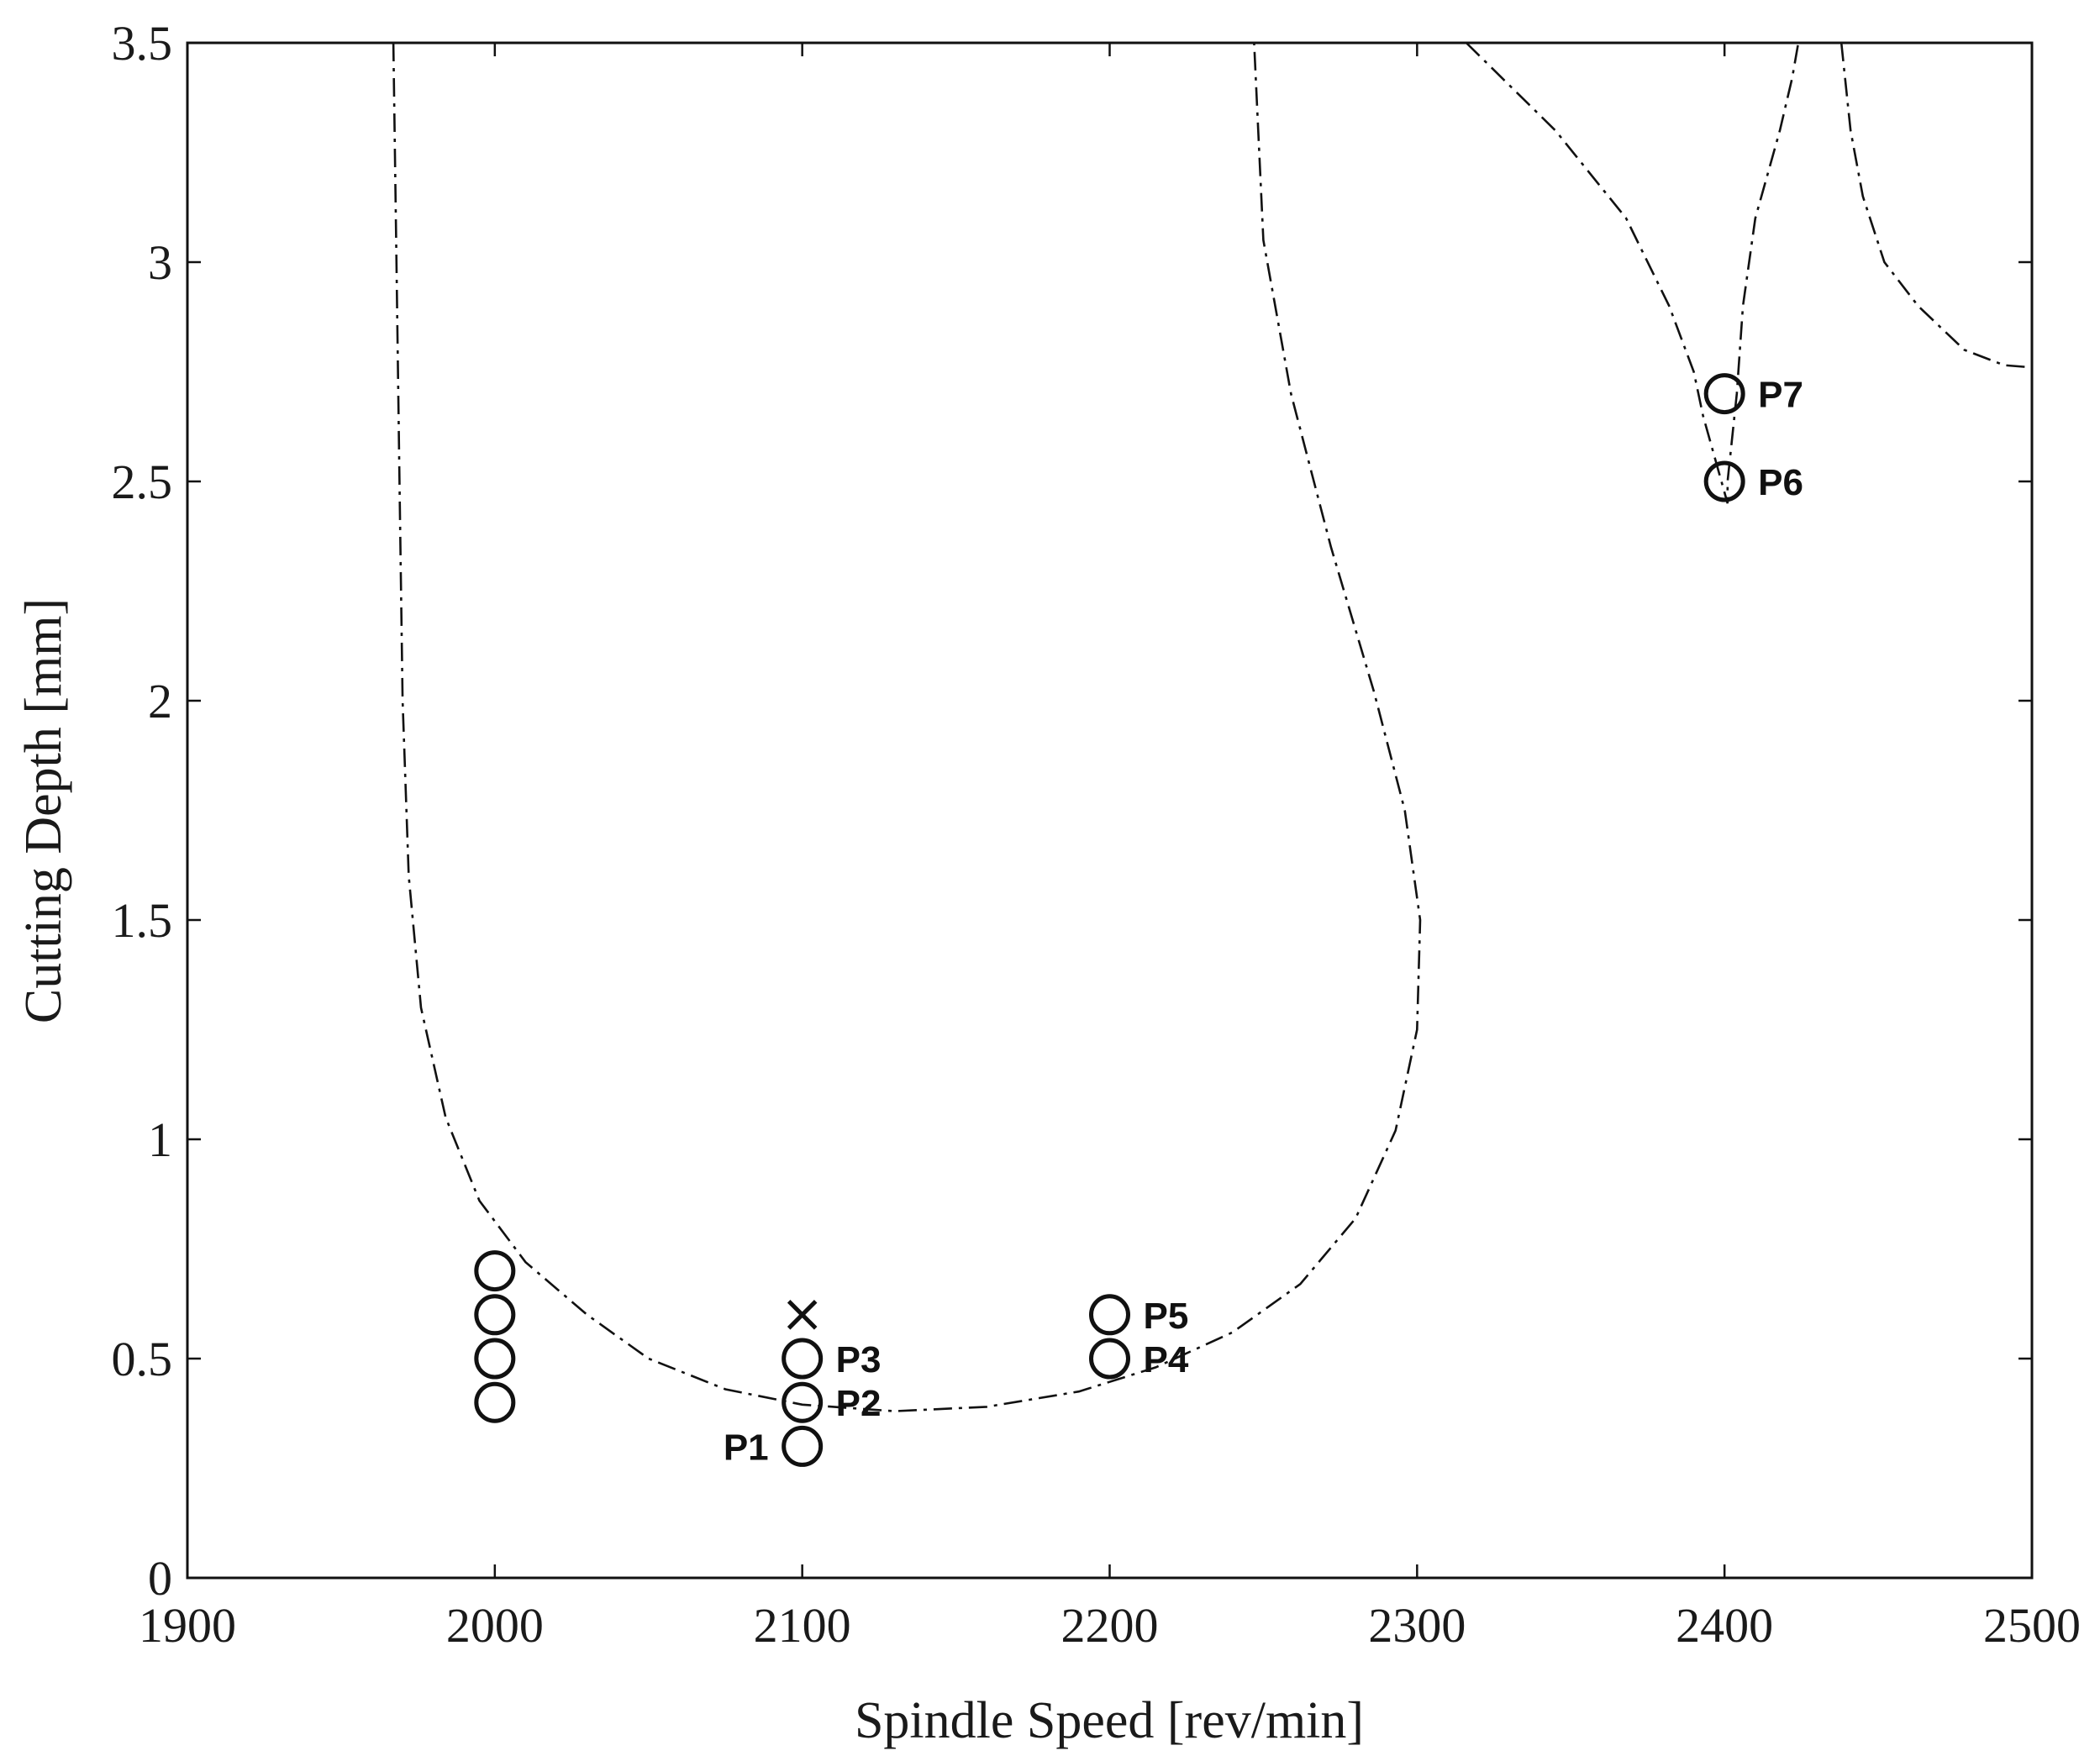 The width and height of the screenshot is (2100, 1756). I want to click on point-label: P5, so click(1166, 1316).